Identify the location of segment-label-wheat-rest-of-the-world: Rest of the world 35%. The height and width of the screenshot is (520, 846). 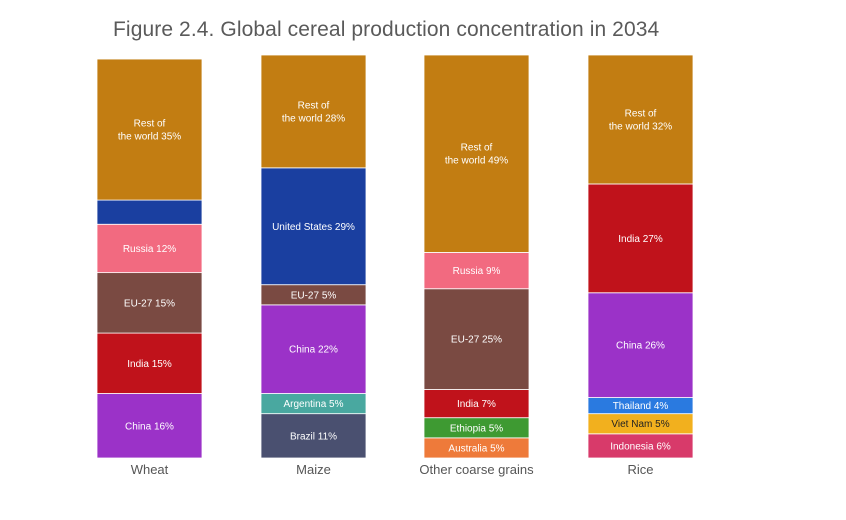
(149, 131).